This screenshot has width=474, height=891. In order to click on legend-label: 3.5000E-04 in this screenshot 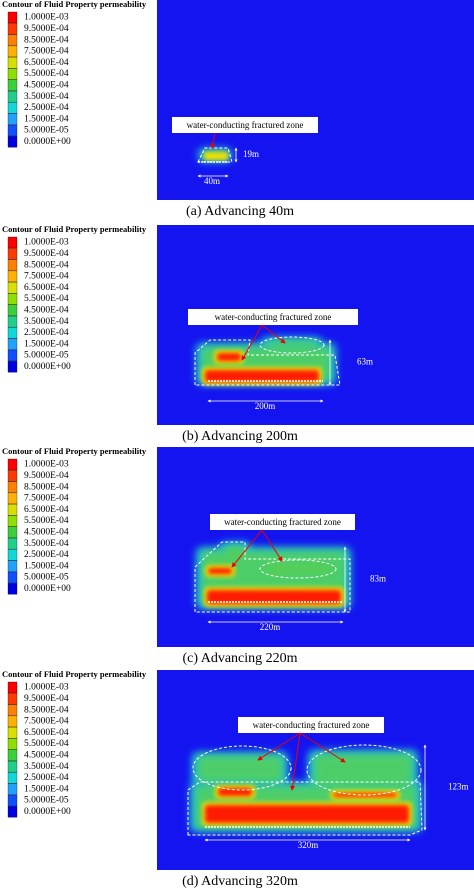, I will do `click(46, 767)`.